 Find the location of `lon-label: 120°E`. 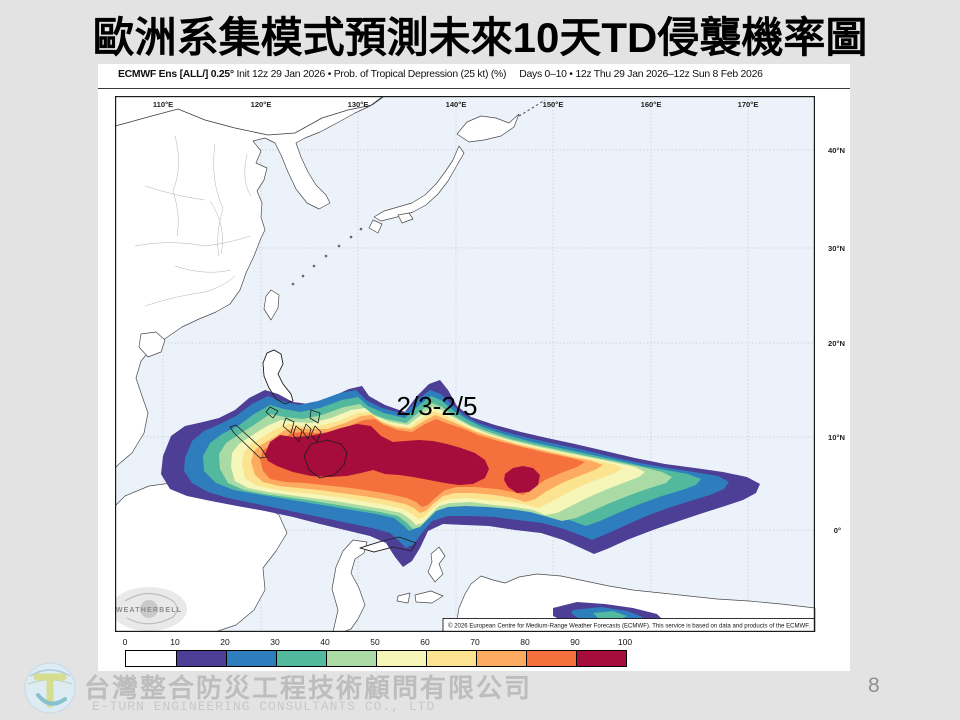

lon-label: 120°E is located at coordinates (261, 104).